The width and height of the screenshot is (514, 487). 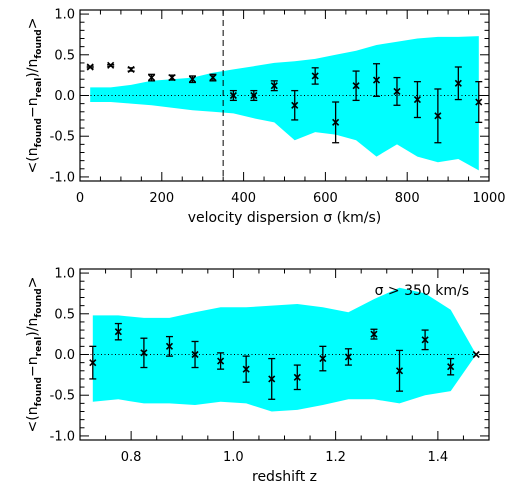 What do you see at coordinates (285, 218) in the screenshot?
I see `x-axis-label: velocity dispersion σ (km/s)` at bounding box center [285, 218].